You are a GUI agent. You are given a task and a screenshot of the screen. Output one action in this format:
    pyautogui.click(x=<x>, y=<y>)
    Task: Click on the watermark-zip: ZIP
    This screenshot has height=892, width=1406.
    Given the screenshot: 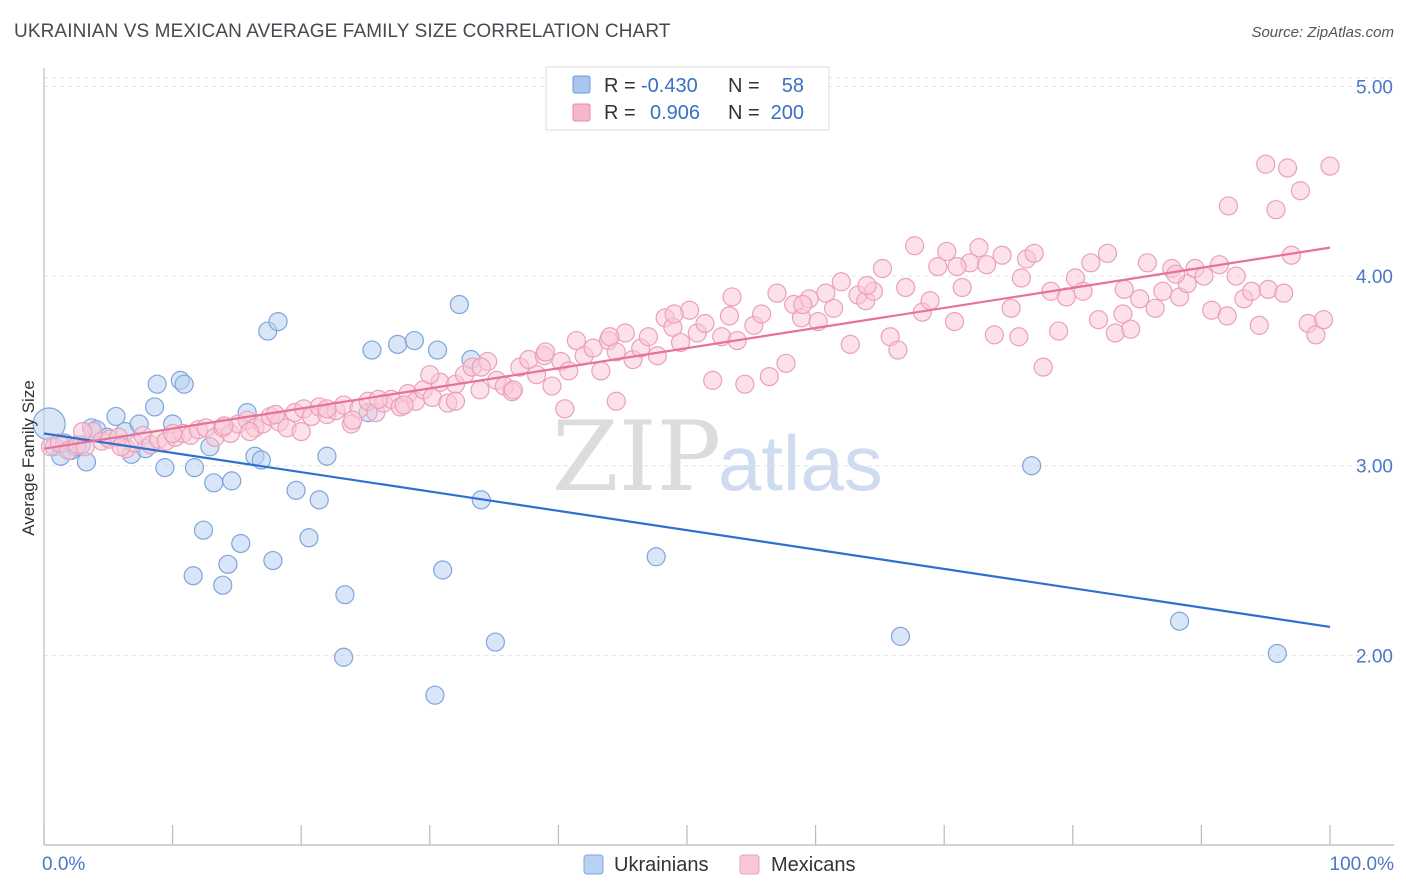 What is the action you would take?
    pyautogui.click(x=636, y=457)
    